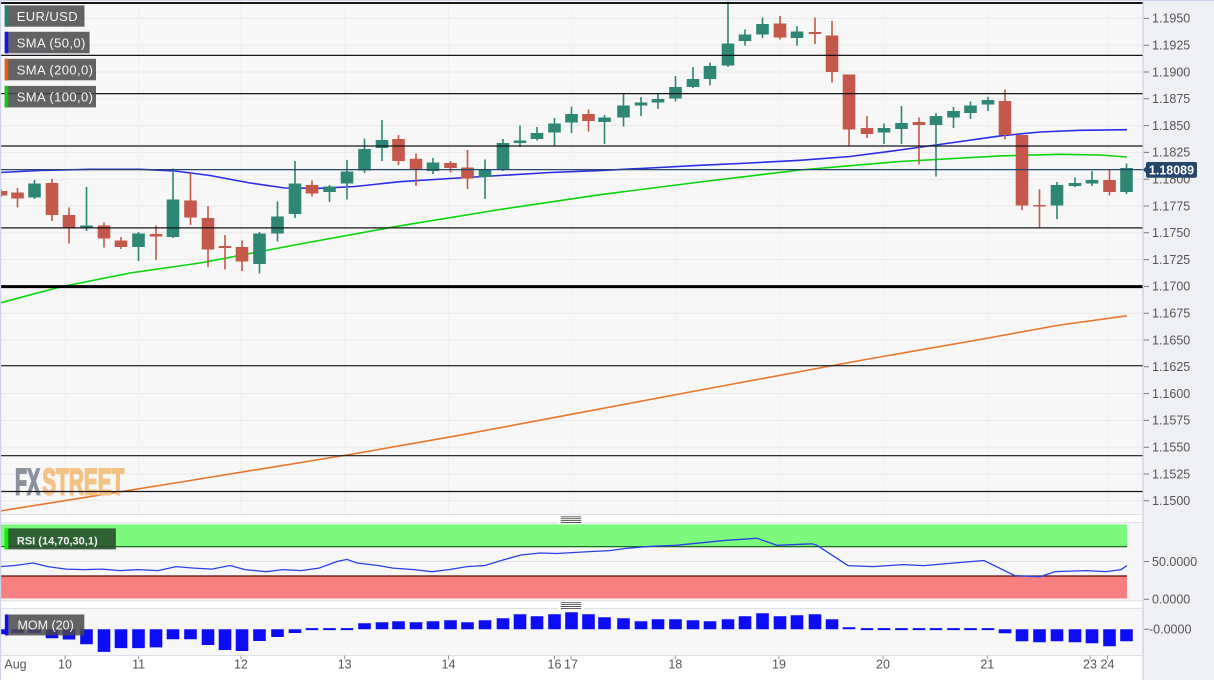  I want to click on svg-text: FX, so click(27, 482).